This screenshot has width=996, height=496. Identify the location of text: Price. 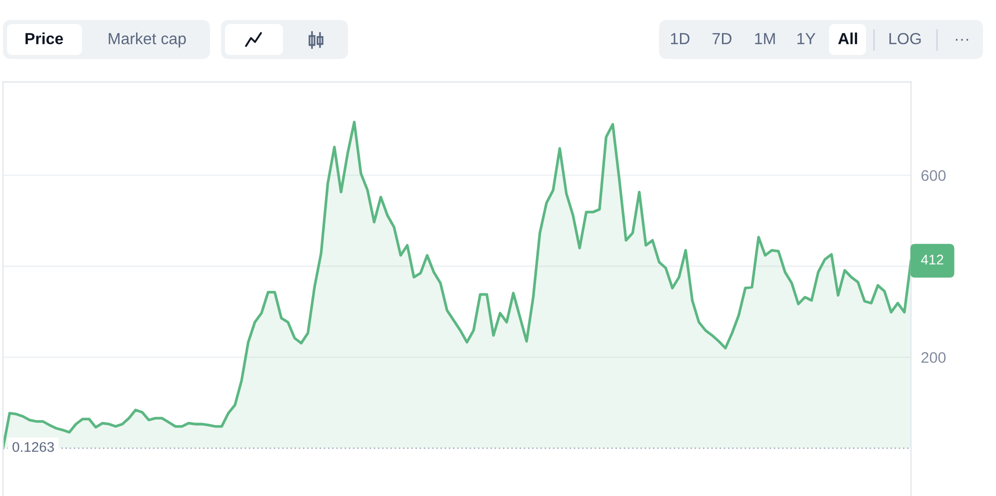
(44, 38).